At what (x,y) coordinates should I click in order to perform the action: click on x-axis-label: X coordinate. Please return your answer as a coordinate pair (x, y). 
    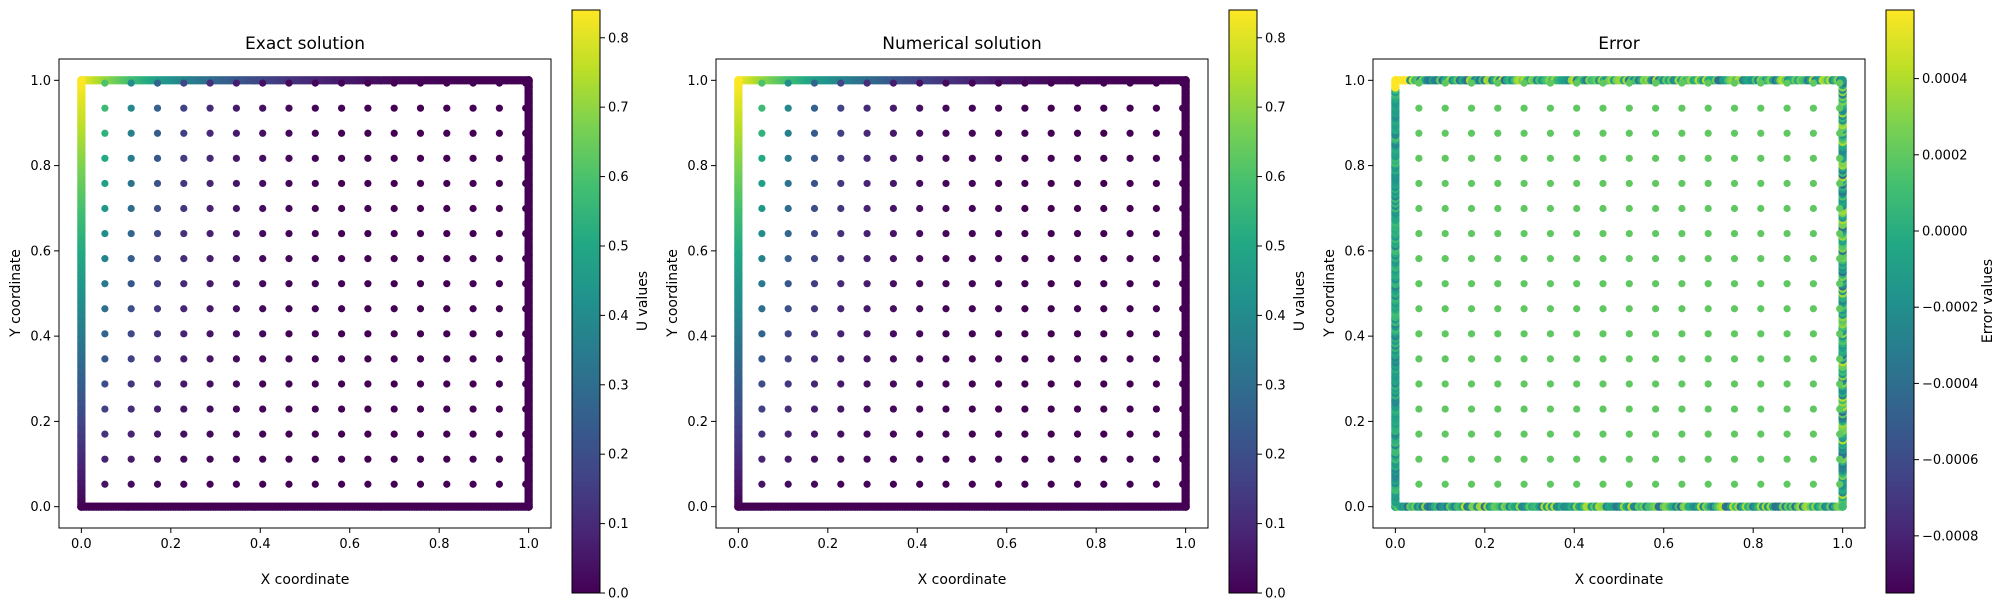
    Looking at the image, I should click on (305, 580).